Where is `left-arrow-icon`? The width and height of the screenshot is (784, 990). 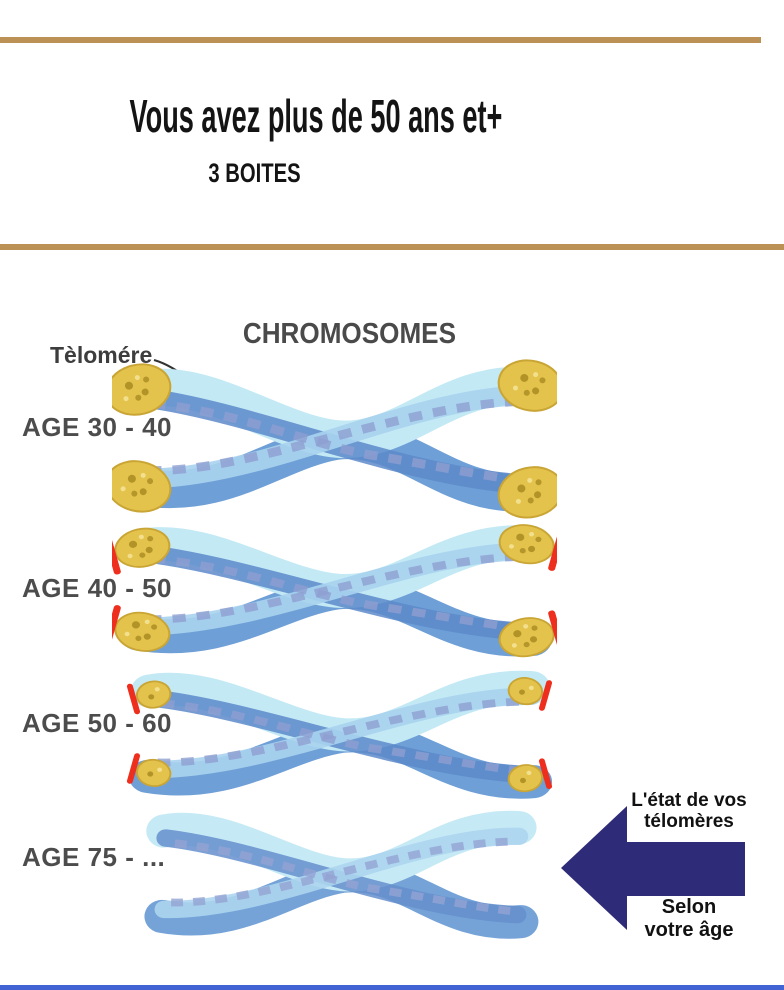 left-arrow-icon is located at coordinates (653, 868).